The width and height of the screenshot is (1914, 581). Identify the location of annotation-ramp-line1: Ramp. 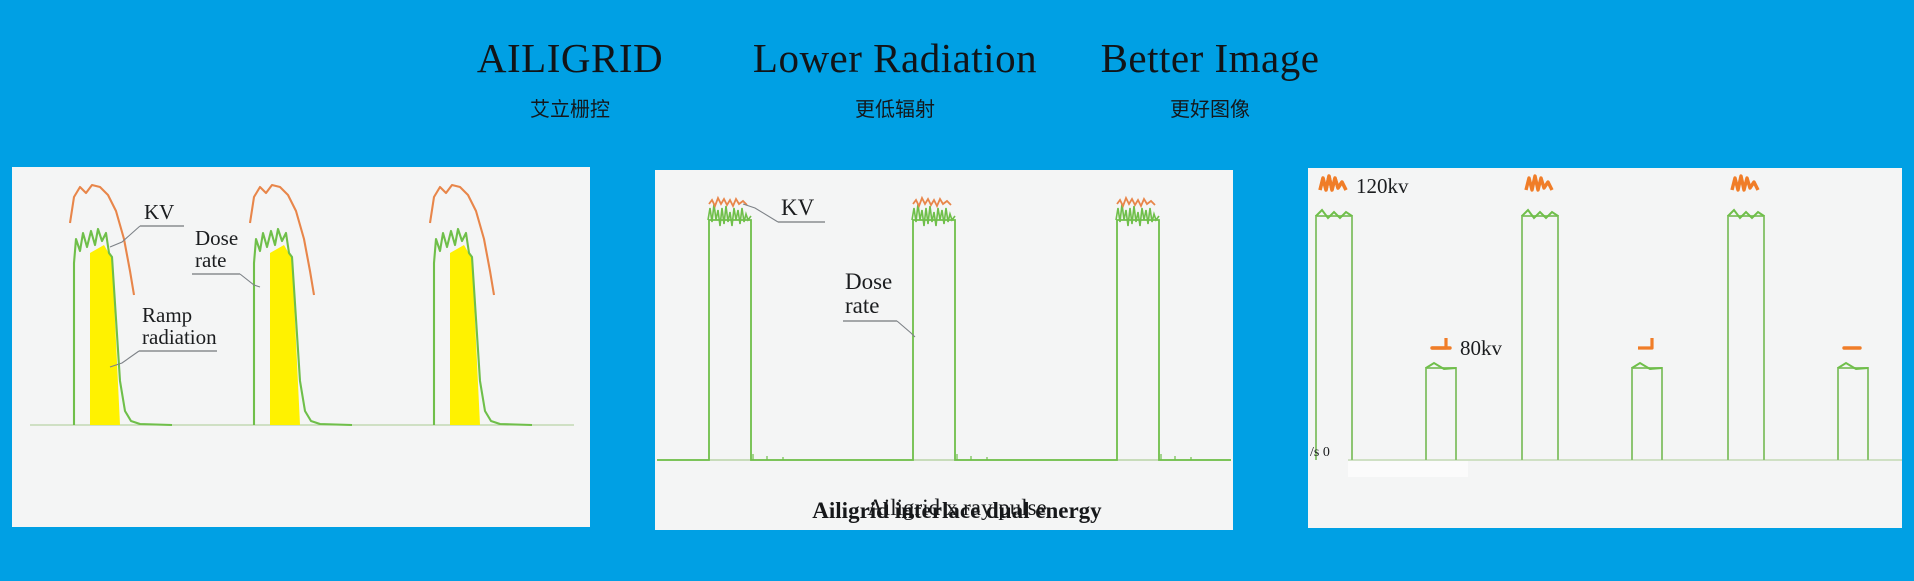
(167, 315).